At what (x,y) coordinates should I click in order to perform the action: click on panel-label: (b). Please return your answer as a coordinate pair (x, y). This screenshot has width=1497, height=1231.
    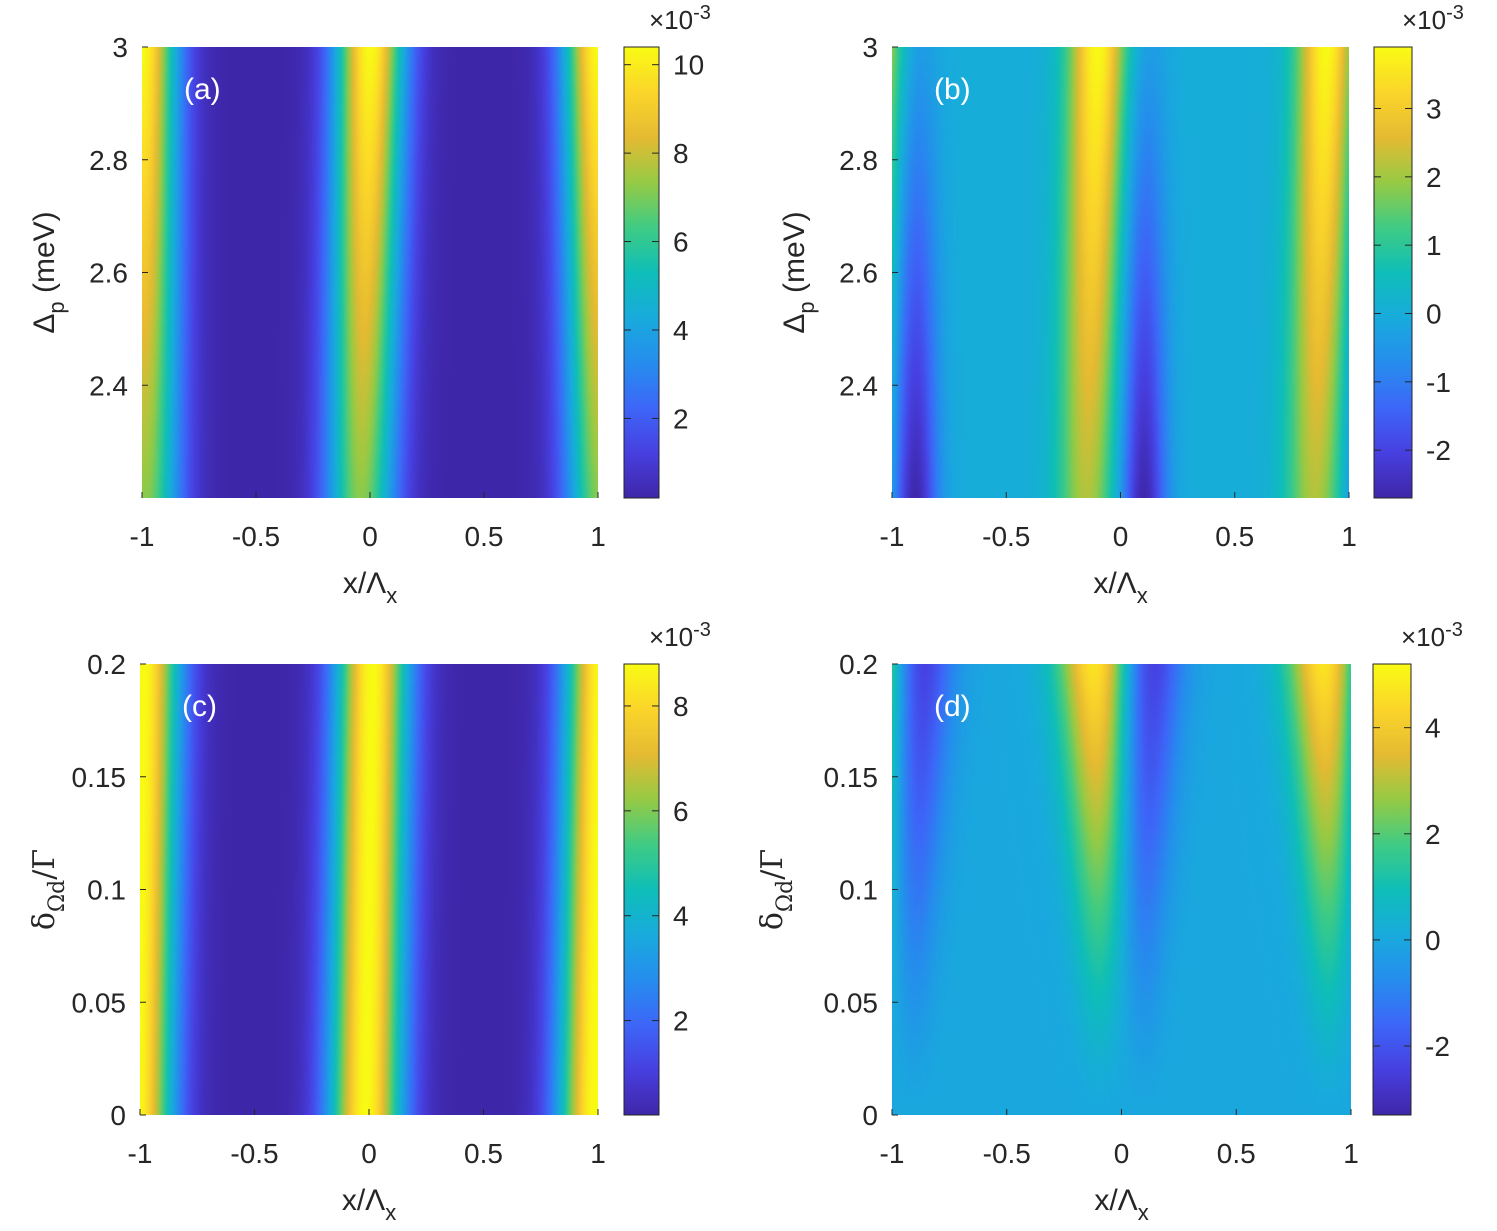
    Looking at the image, I should click on (952, 89).